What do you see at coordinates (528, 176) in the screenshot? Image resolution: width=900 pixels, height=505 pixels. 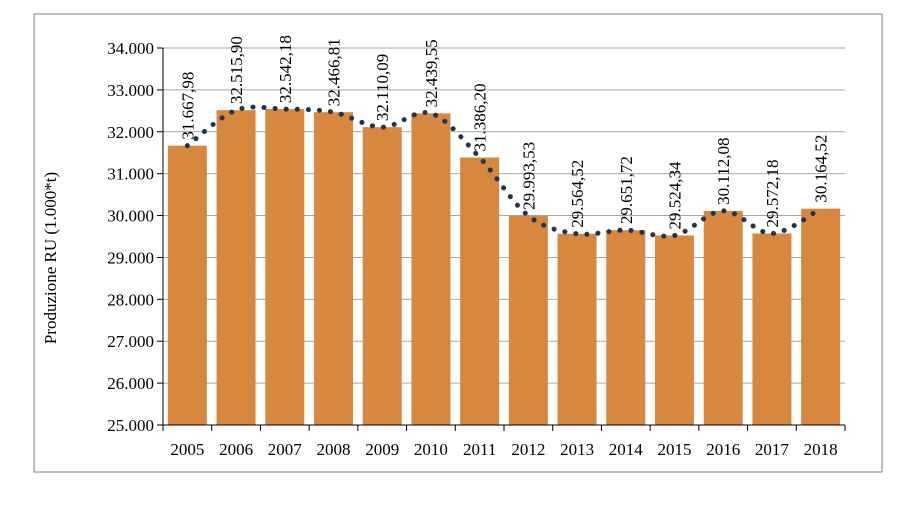 I see `data-label: 29.993,53` at bounding box center [528, 176].